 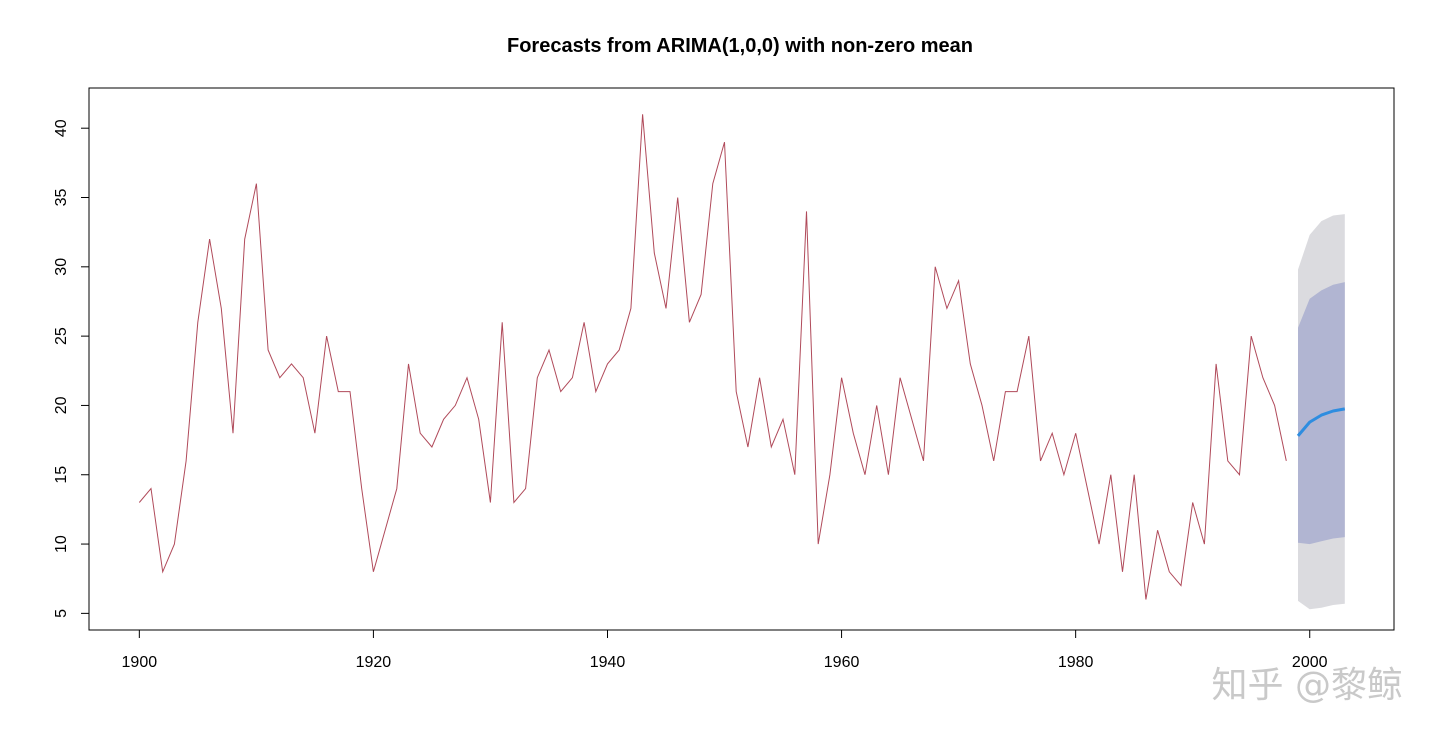 I want to click on forecast-mean-line, so click(x=1321, y=422).